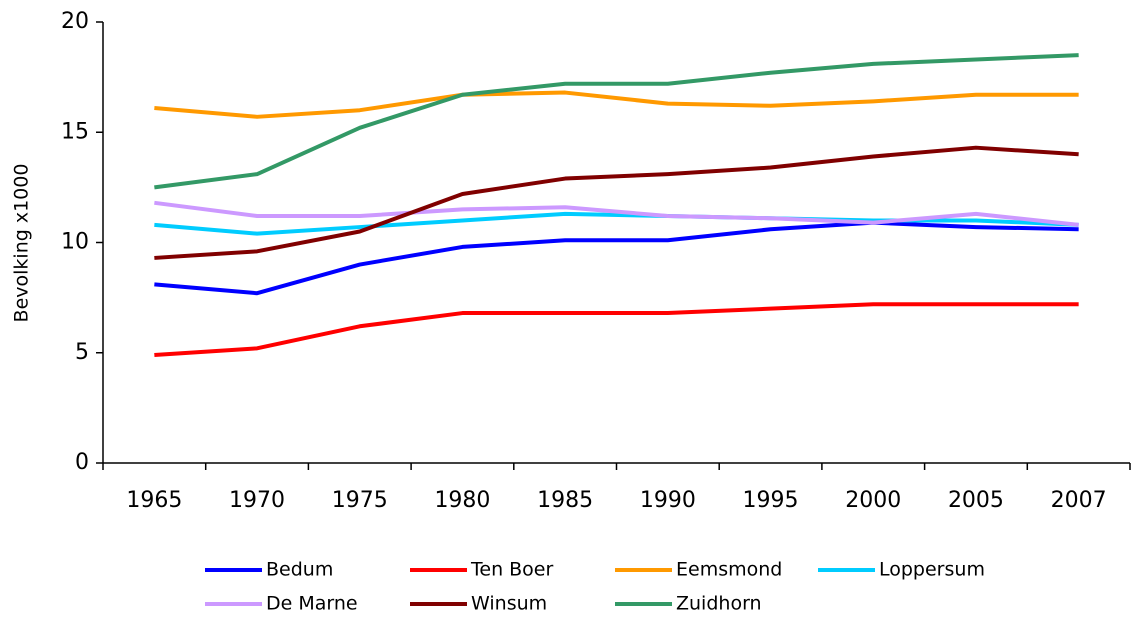 Image resolution: width=1133 pixels, height=617 pixels. What do you see at coordinates (82, 352) in the screenshot?
I see `y-tick-label: 5` at bounding box center [82, 352].